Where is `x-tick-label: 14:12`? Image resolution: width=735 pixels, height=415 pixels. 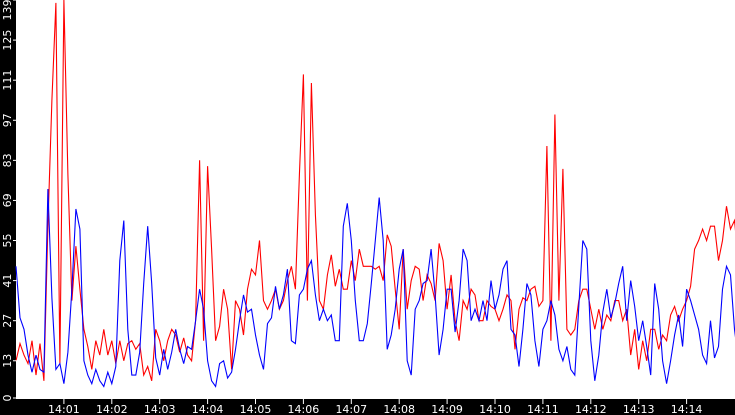 x-tick-label: 14:12 is located at coordinates (591, 409).